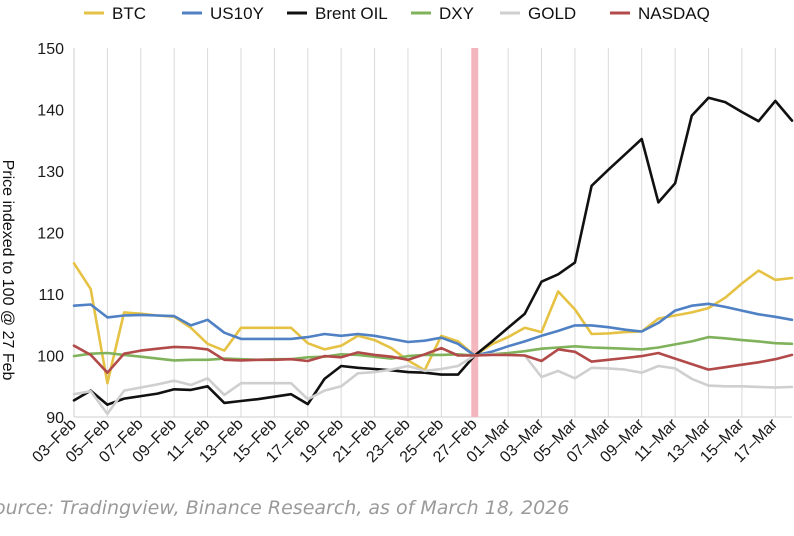  Describe the element at coordinates (456, 13) in the screenshot. I see `legend-label-dxy: DXY` at that location.